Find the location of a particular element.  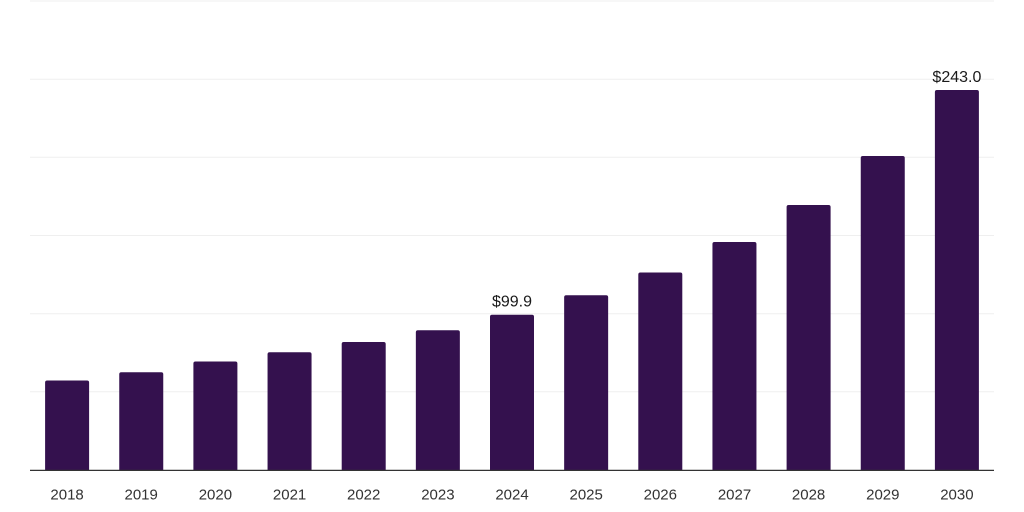

svg-text: 2030 is located at coordinates (956, 494).